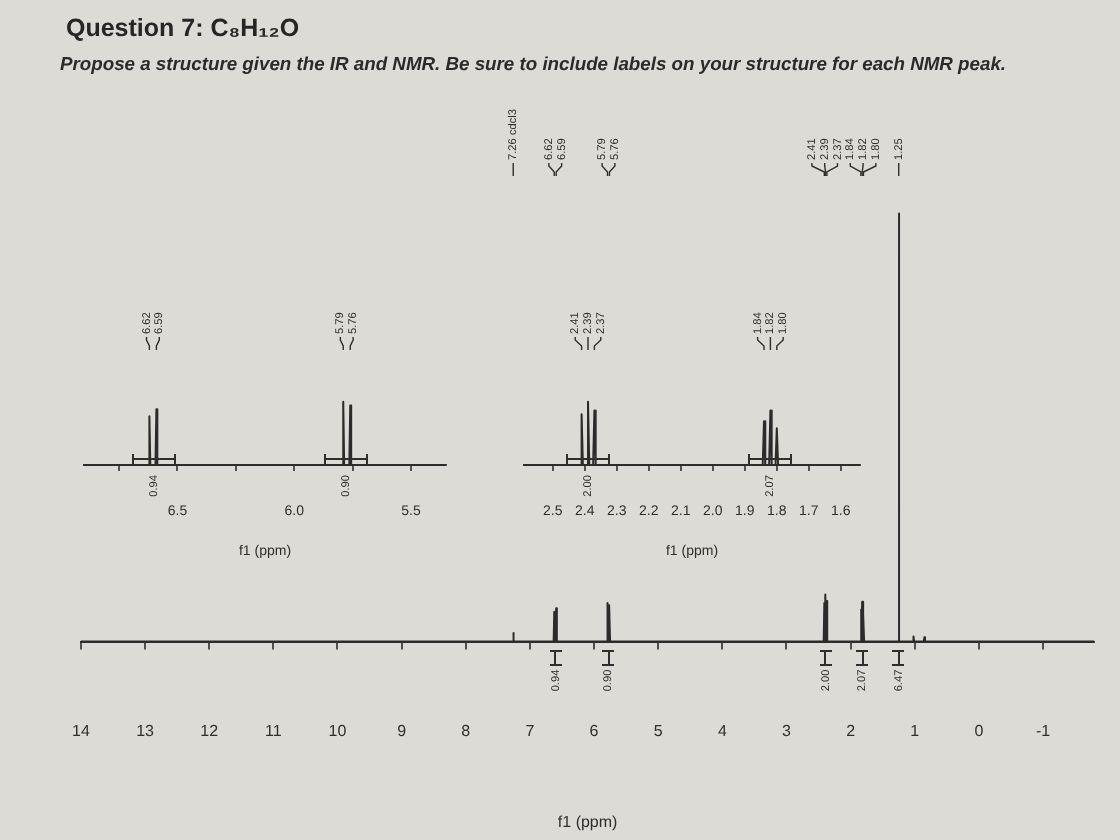 The width and height of the screenshot is (1120, 840). Describe the element at coordinates (594, 730) in the screenshot. I see `x-tick-label: 6` at that location.